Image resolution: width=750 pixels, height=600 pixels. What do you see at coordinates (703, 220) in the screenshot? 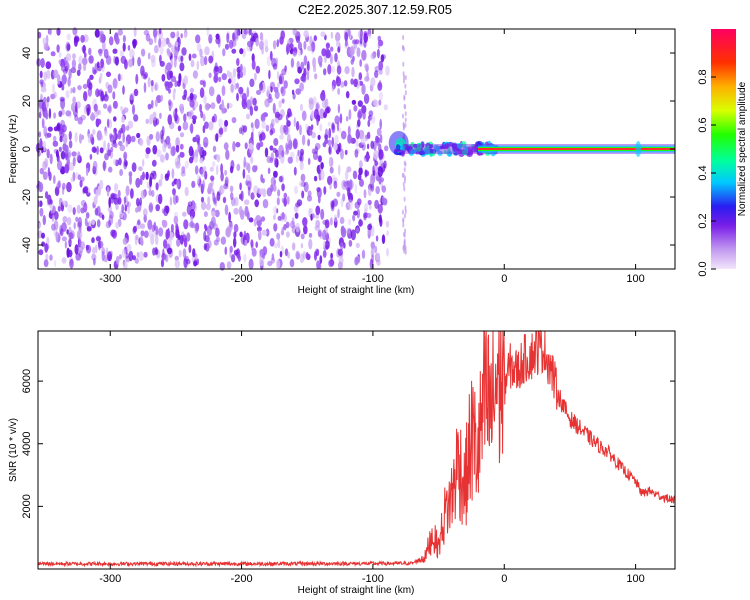
I see `colorbar-tick-label: 0.2` at bounding box center [703, 220].